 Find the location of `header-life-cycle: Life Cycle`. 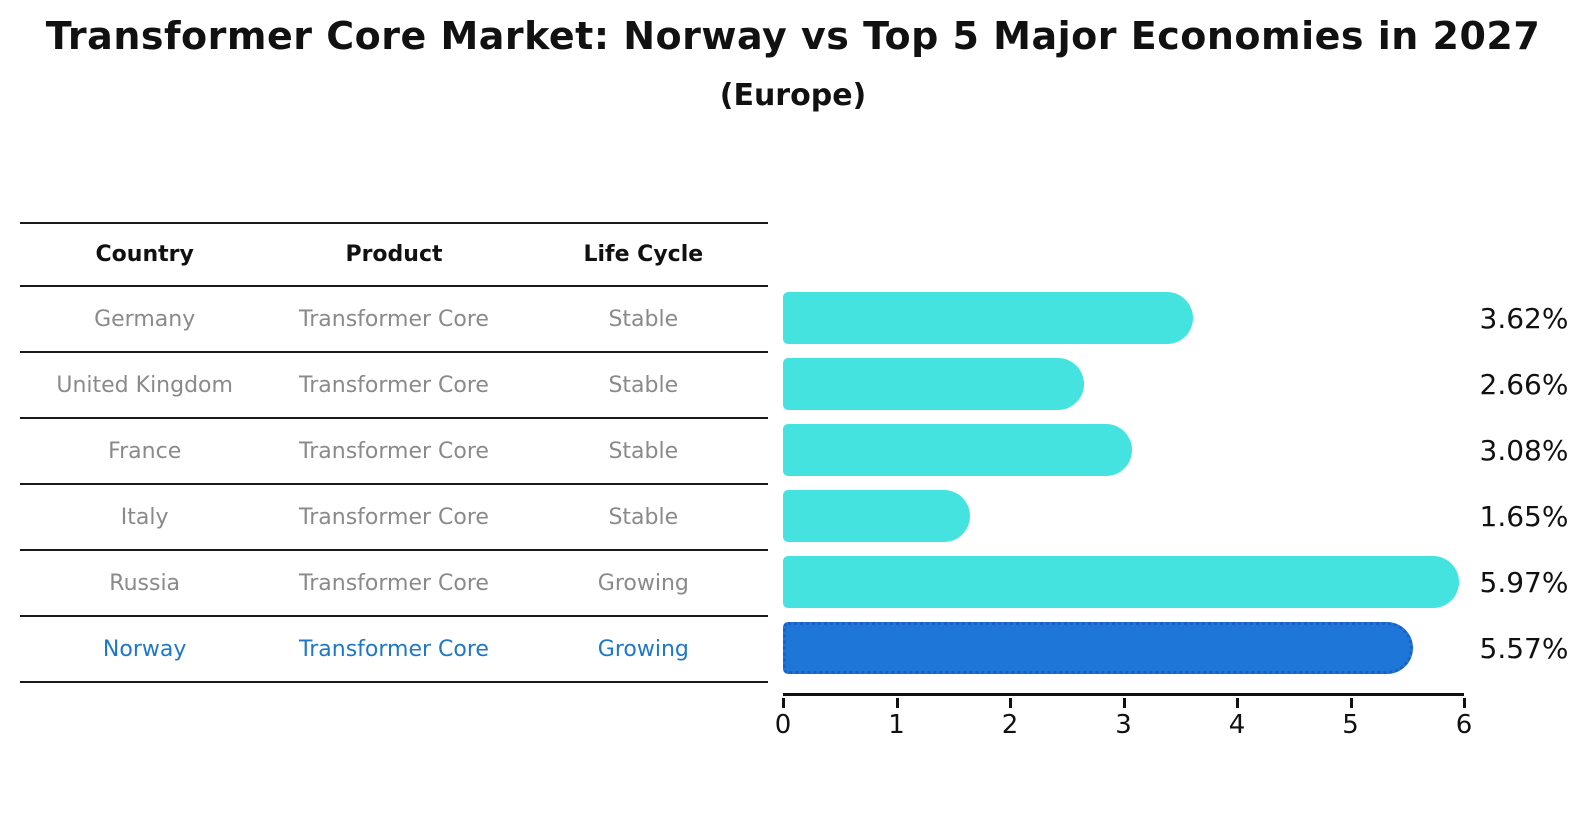

header-life-cycle: Life Cycle is located at coordinates (643, 254).